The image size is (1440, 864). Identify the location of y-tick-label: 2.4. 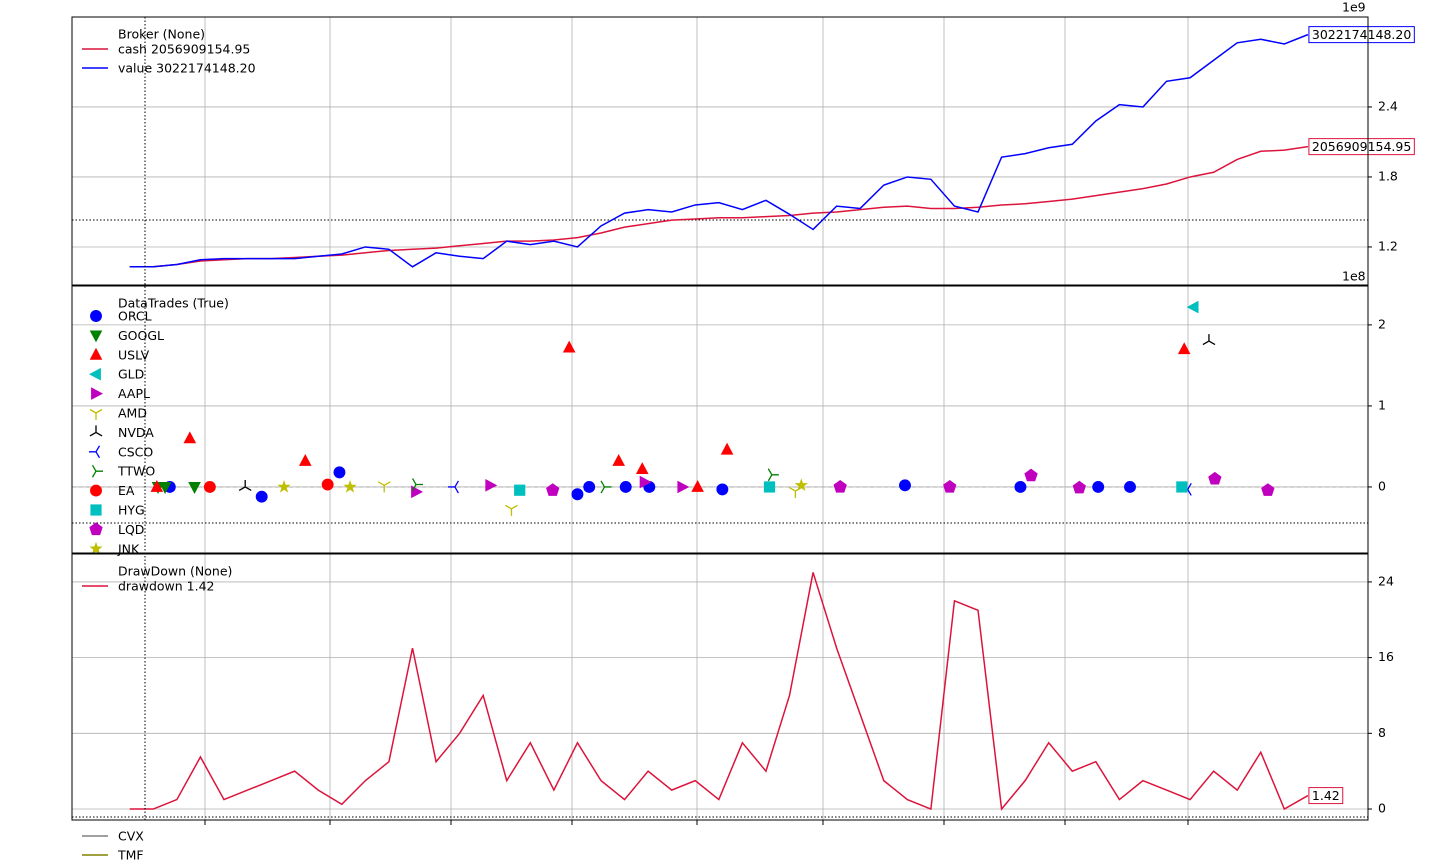
(1388, 105).